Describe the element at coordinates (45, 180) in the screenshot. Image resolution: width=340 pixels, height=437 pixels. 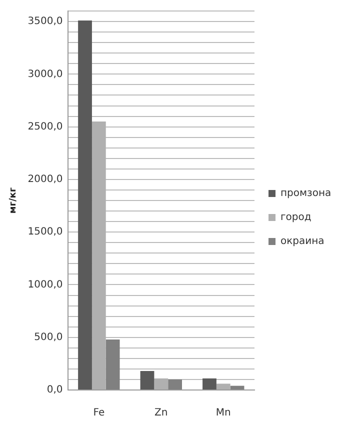
I see `y-tick-label: 2000,0` at that location.